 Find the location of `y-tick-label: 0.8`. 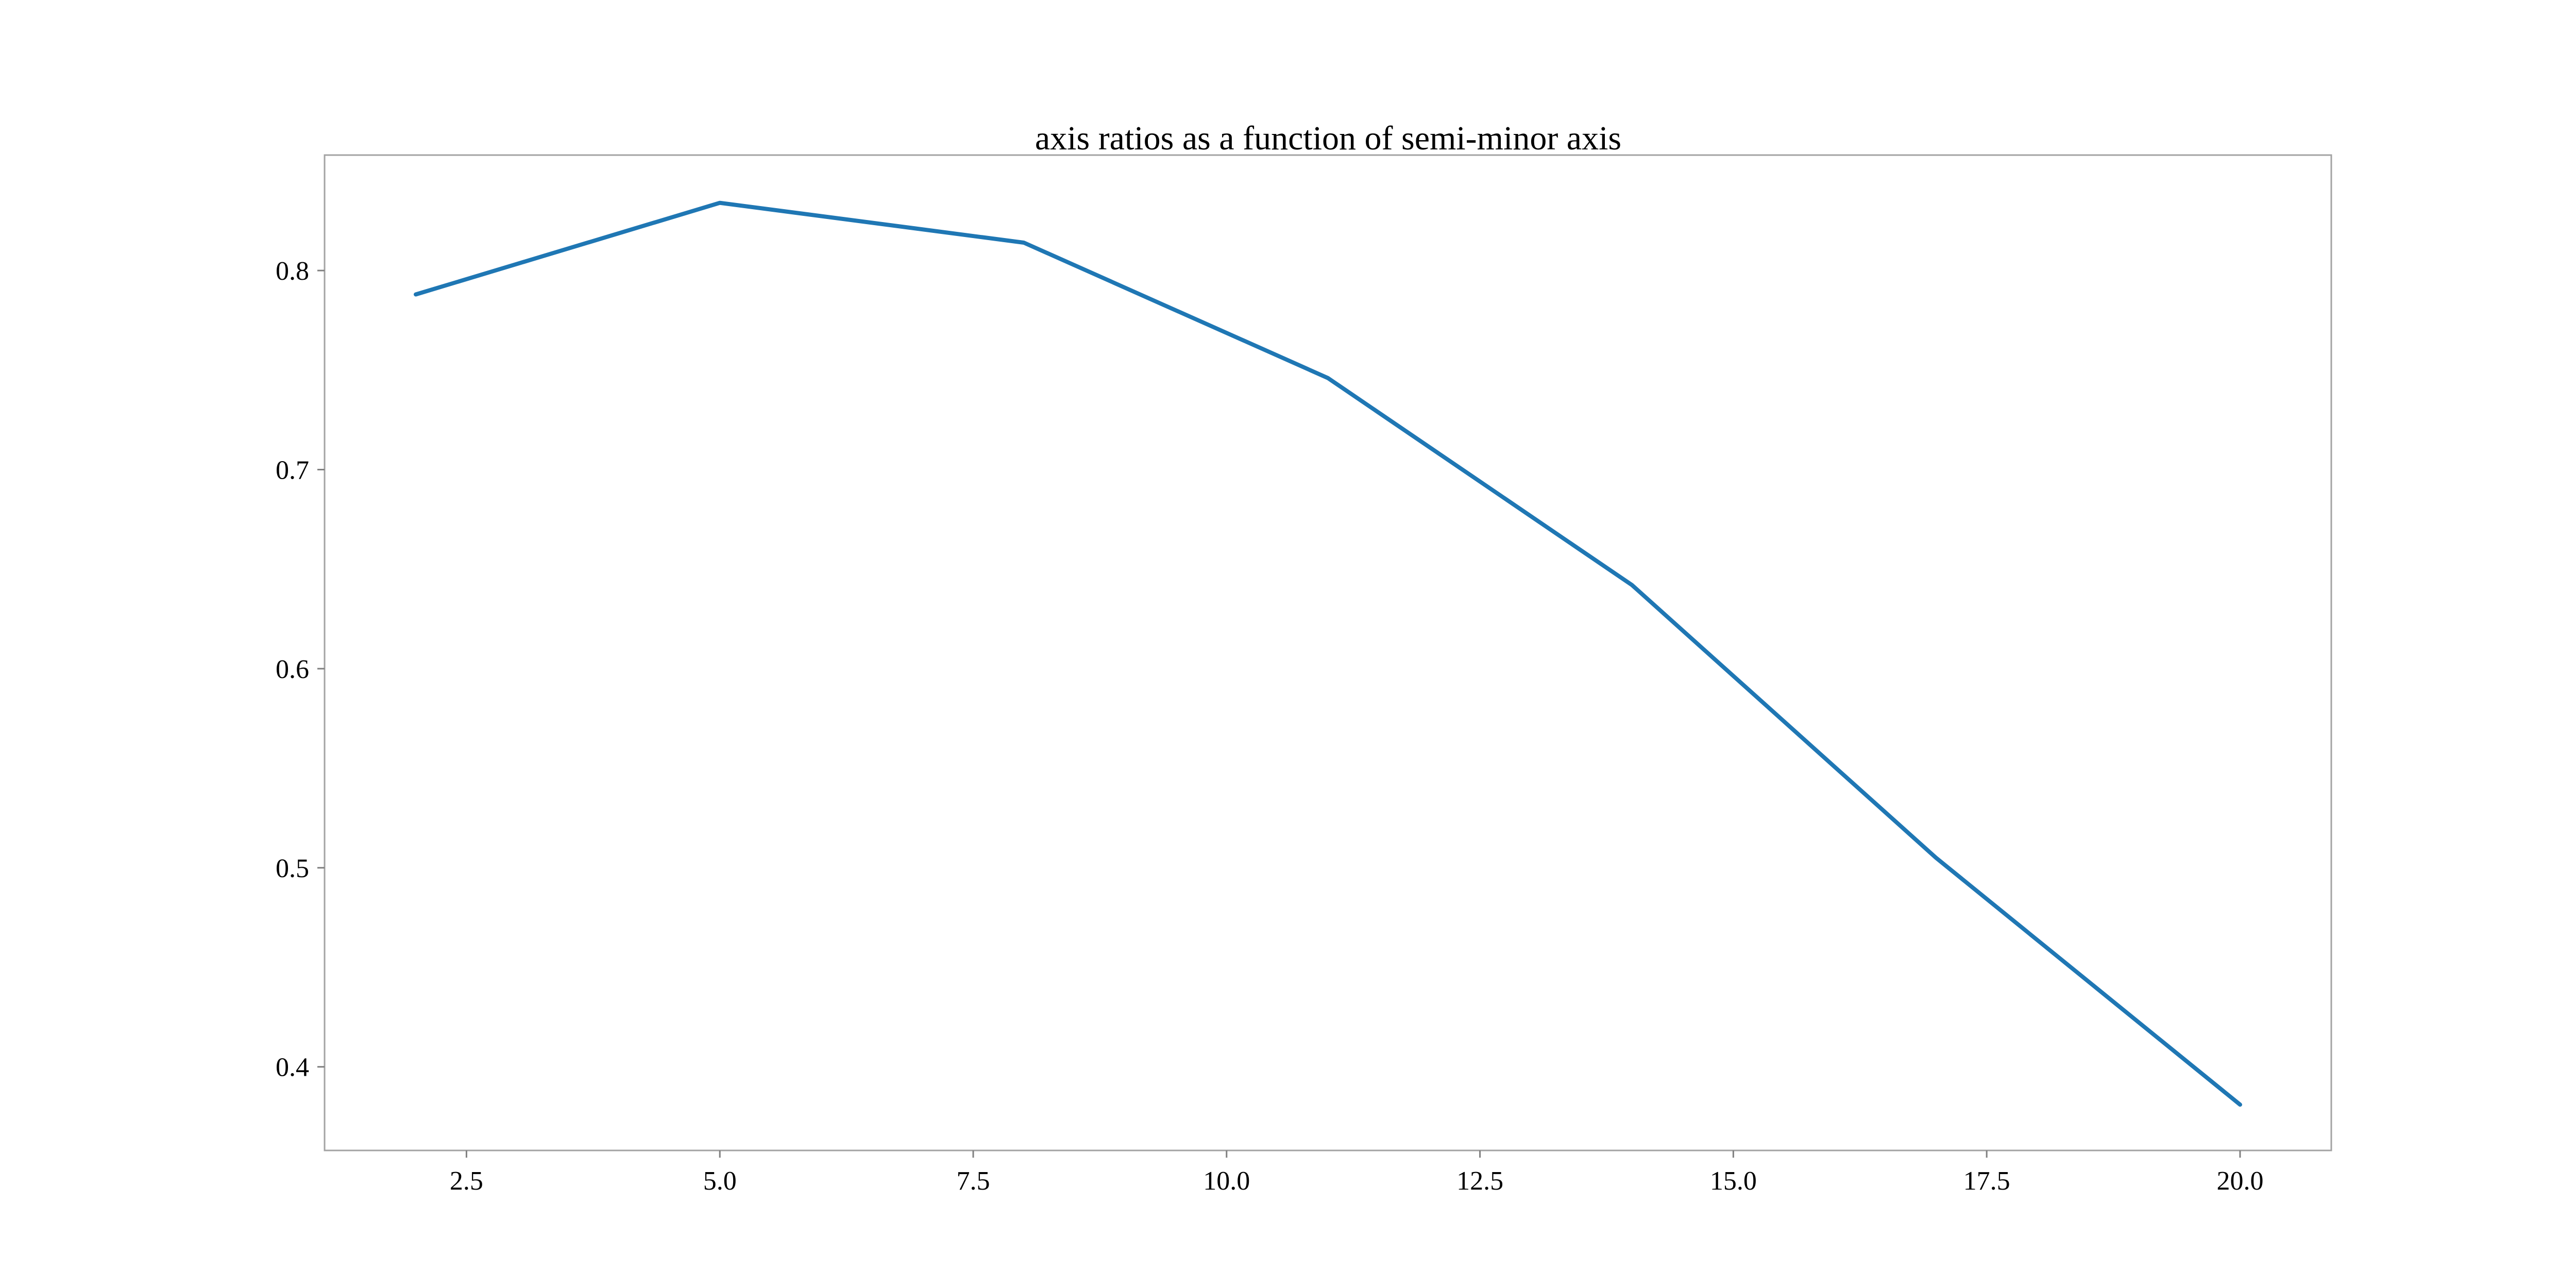

y-tick-label: 0.8 is located at coordinates (292, 271).